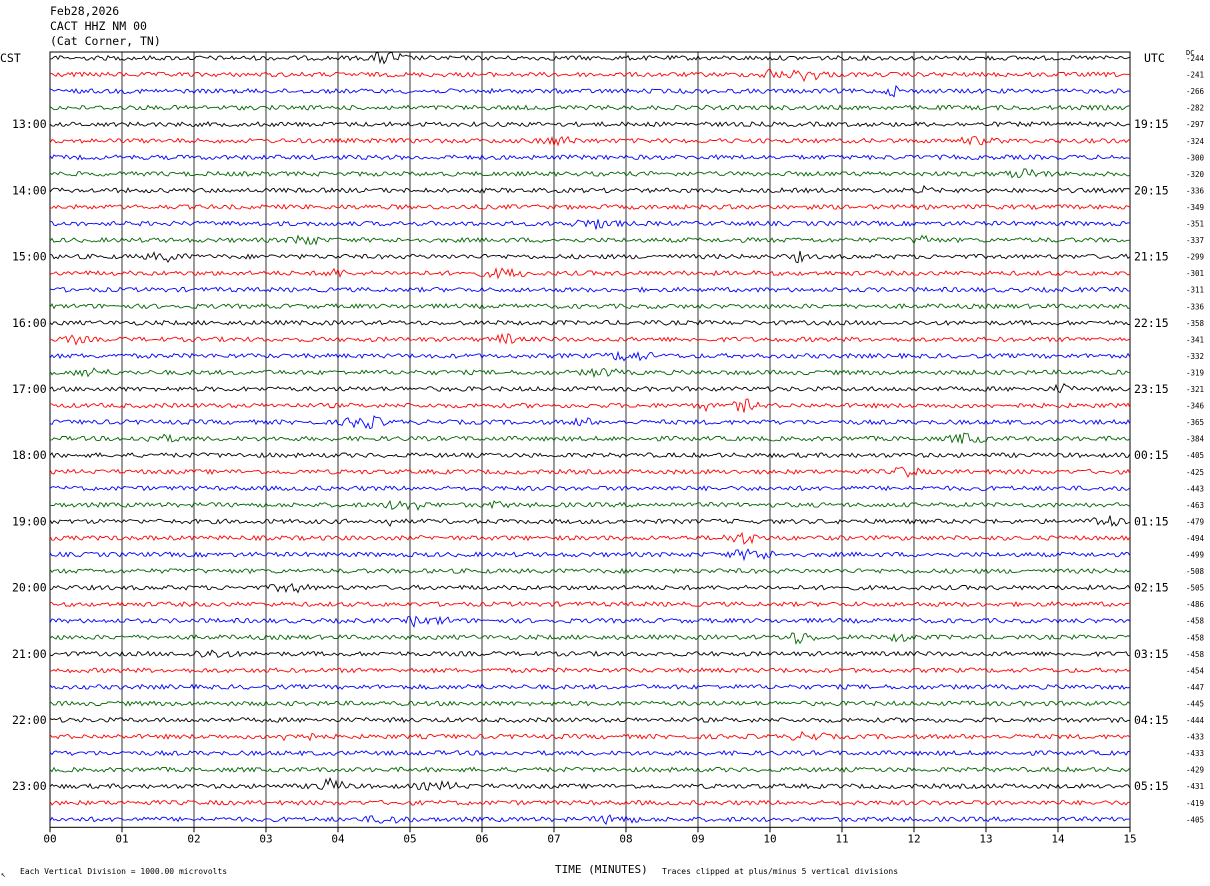  What do you see at coordinates (1195, 588) in the screenshot?
I see `dc-offset-label: -505` at bounding box center [1195, 588].